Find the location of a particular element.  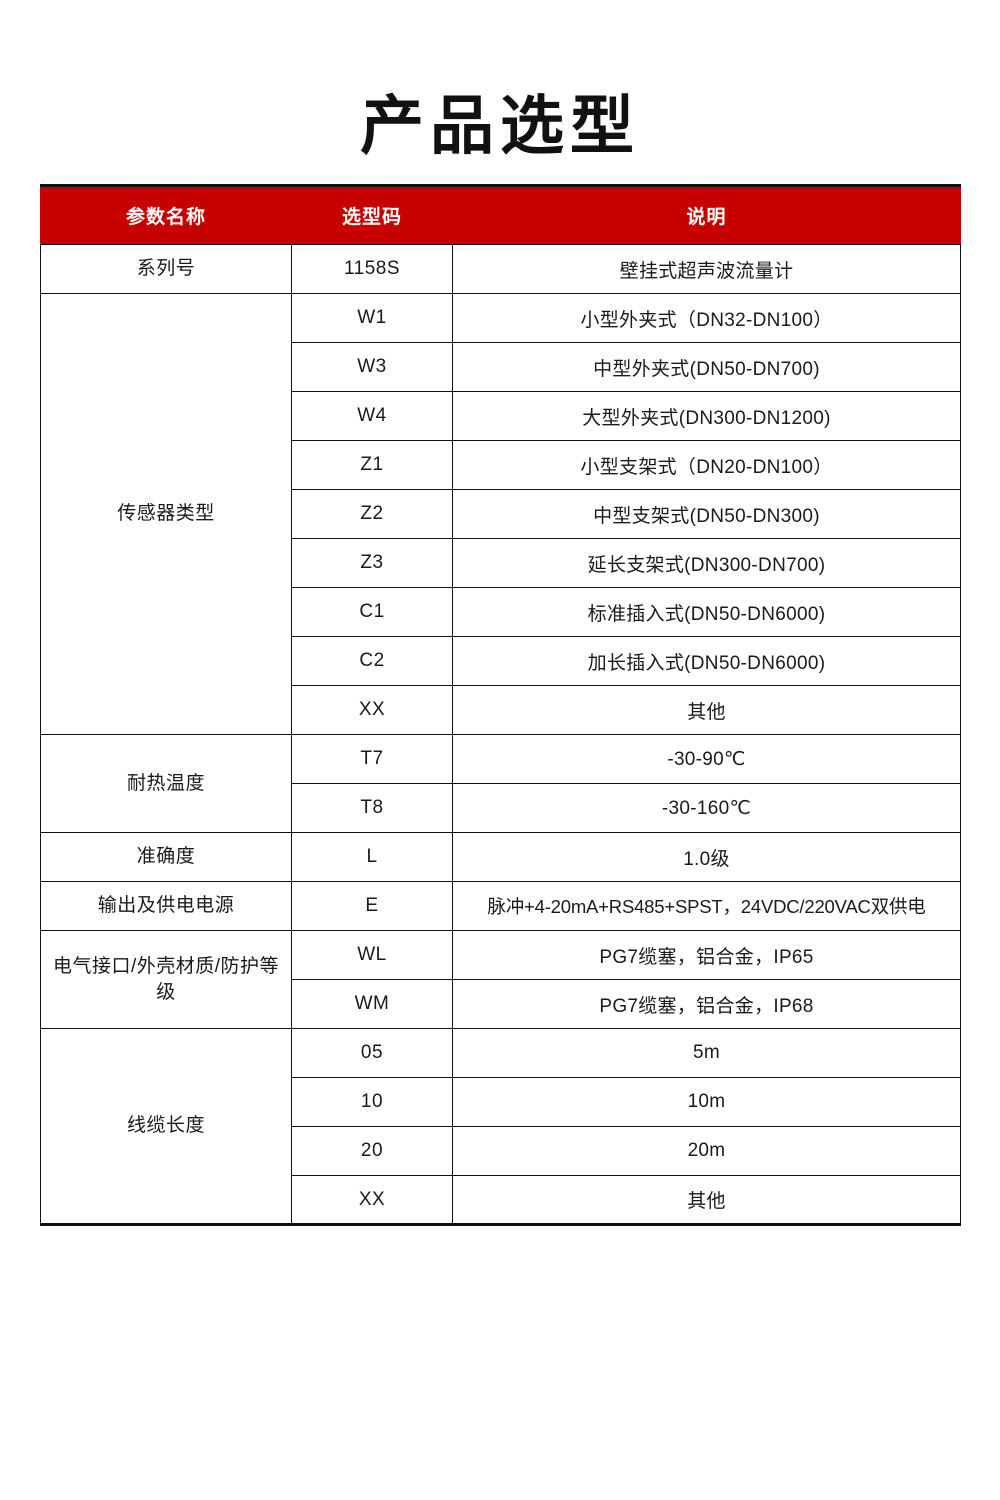

selection-code-cell: W4 is located at coordinates (372, 416).